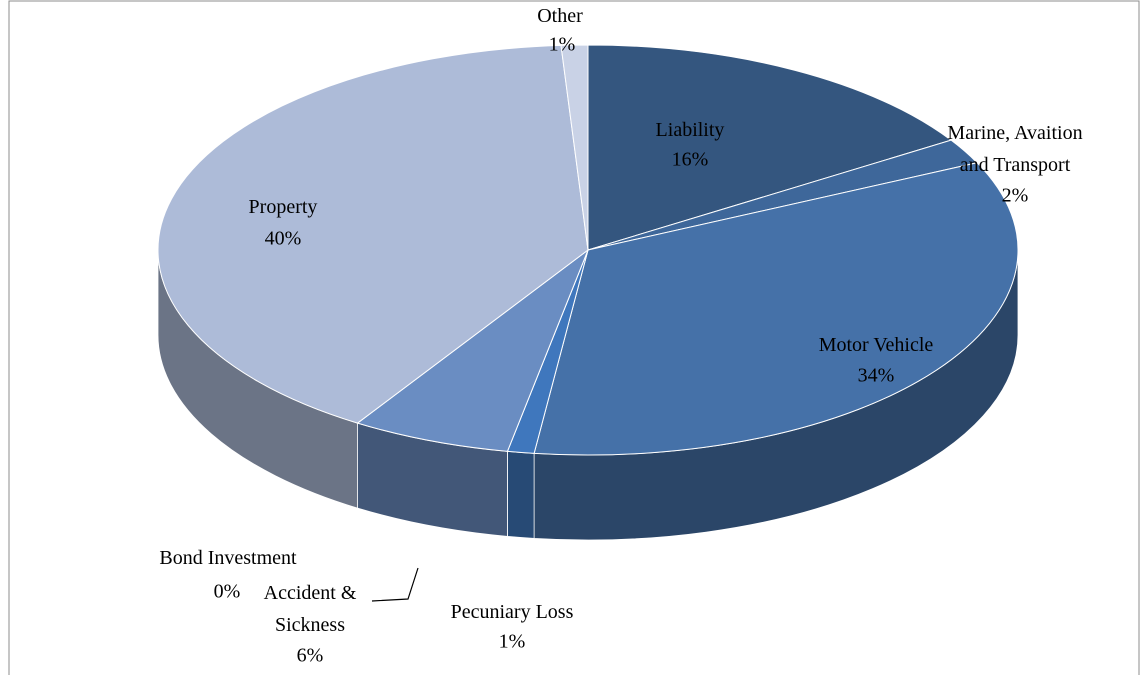 The width and height of the screenshot is (1147, 675). What do you see at coordinates (310, 656) in the screenshot?
I see `value-label: 6%` at bounding box center [310, 656].